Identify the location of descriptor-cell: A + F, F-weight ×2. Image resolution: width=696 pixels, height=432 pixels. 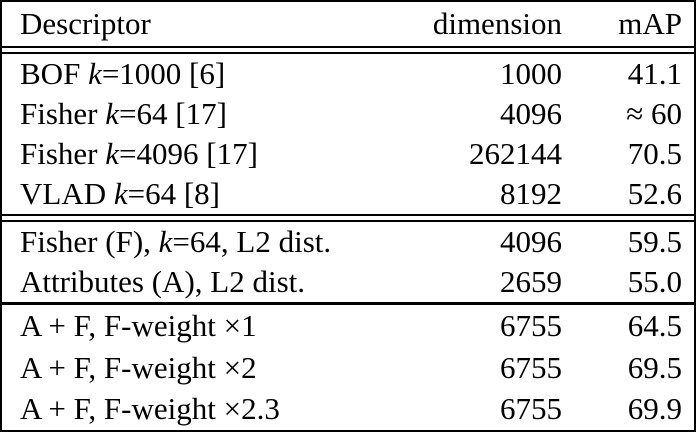
(197, 368).